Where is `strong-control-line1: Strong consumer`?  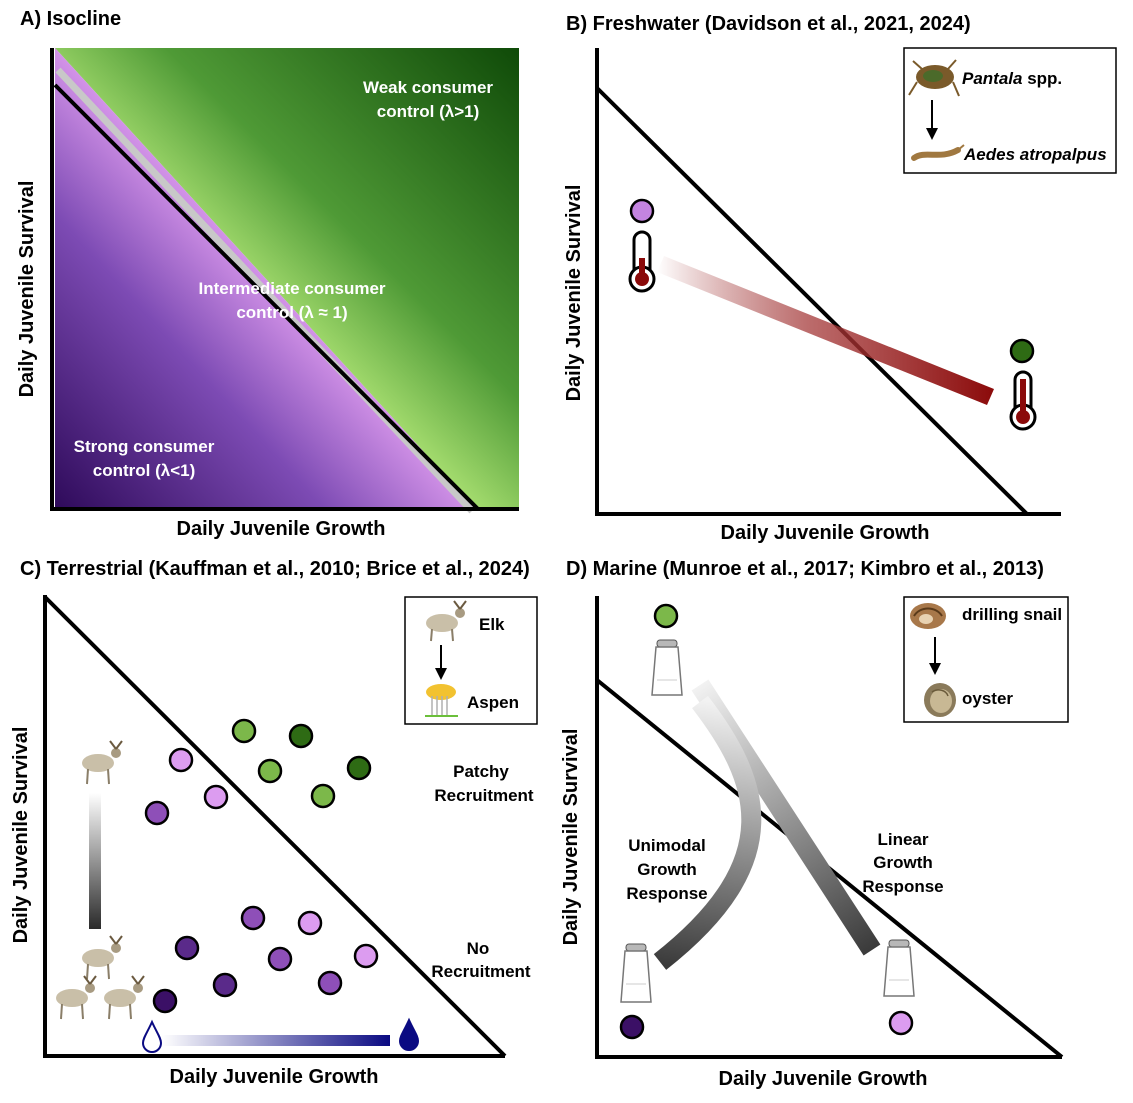 strong-control-line1: Strong consumer is located at coordinates (144, 446).